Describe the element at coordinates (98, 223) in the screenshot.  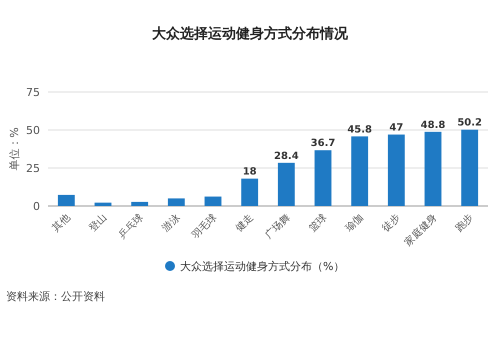
I see `x-tick-label: 登山` at that location.